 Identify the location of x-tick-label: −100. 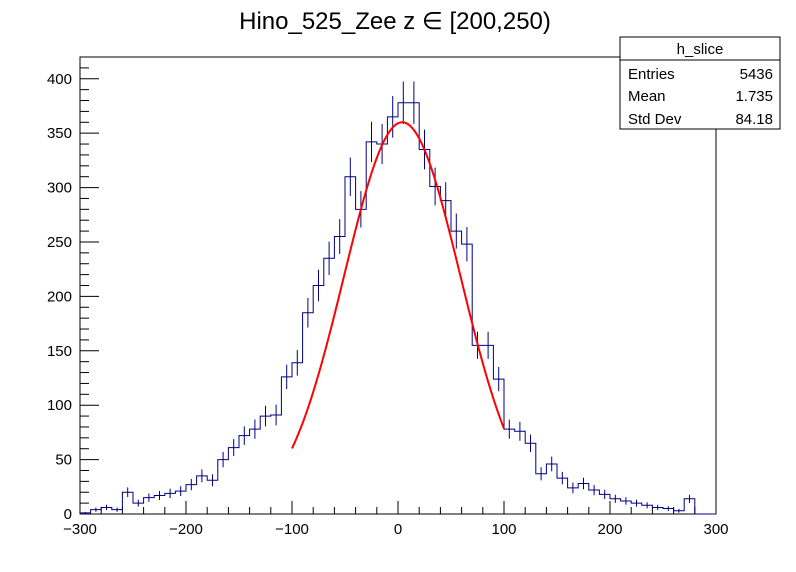
(292, 529).